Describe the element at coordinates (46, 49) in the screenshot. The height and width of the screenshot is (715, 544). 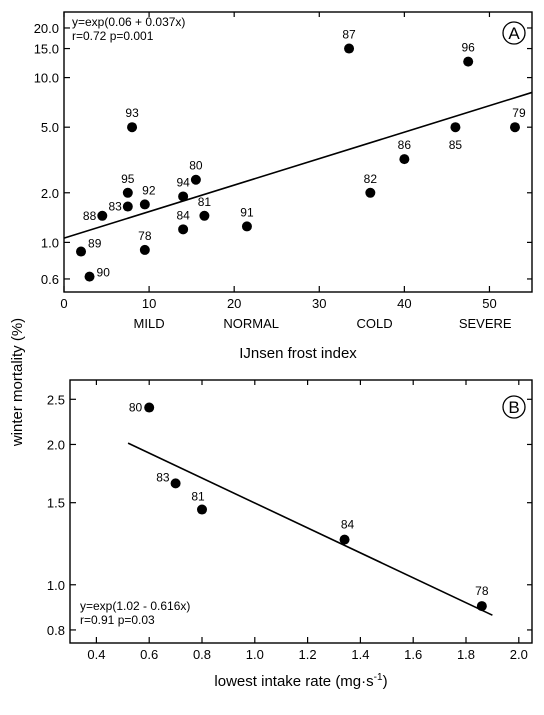
I see `y-tick-label: 15.0` at that location.